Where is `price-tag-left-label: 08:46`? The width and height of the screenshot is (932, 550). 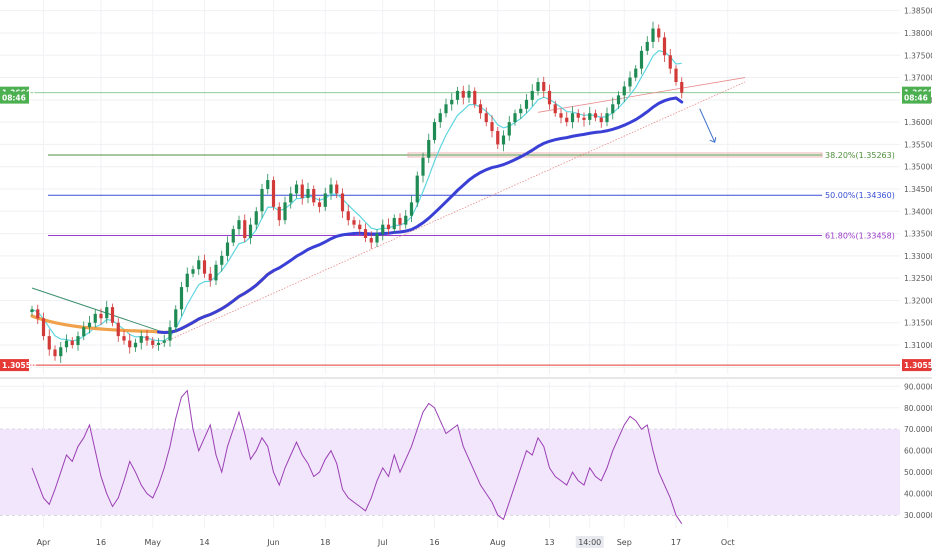 price-tag-left-label: 08:46 is located at coordinates (14, 98).